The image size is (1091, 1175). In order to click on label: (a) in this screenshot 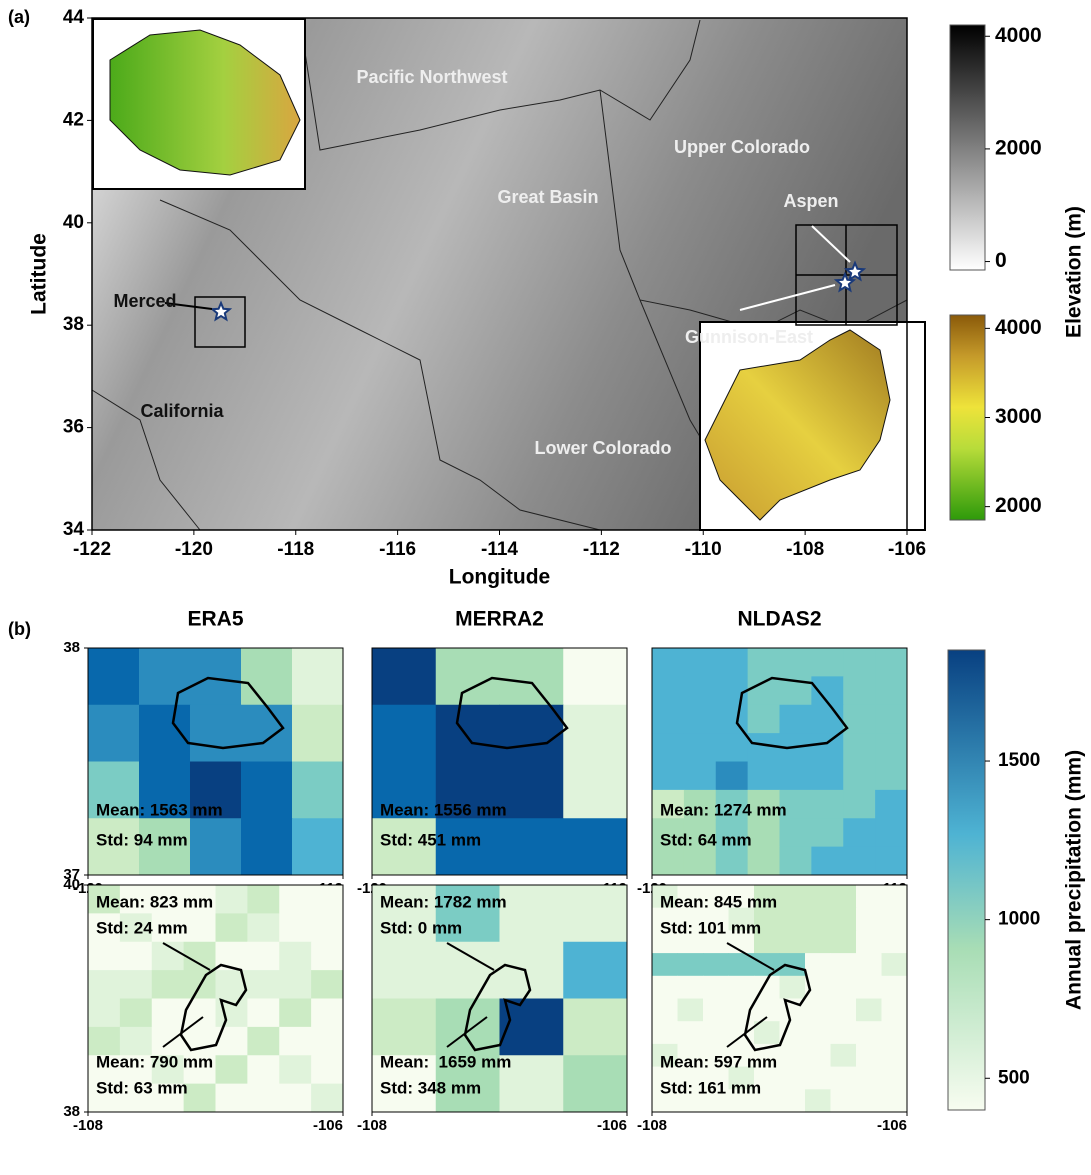, I will do `click(19, 17)`.